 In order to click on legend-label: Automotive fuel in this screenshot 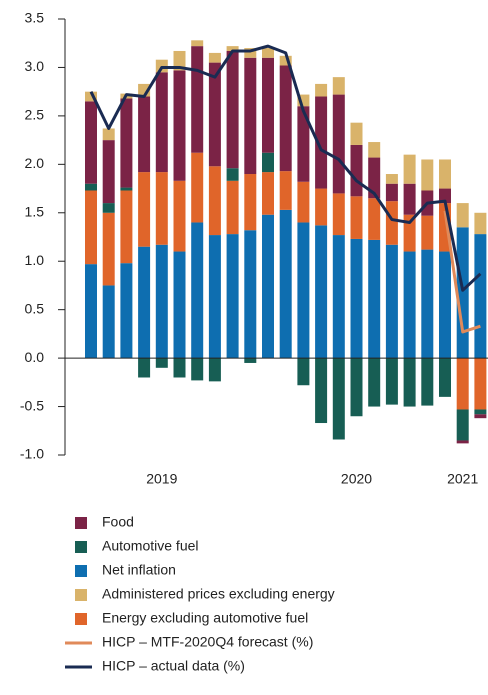, I will do `click(150, 546)`.